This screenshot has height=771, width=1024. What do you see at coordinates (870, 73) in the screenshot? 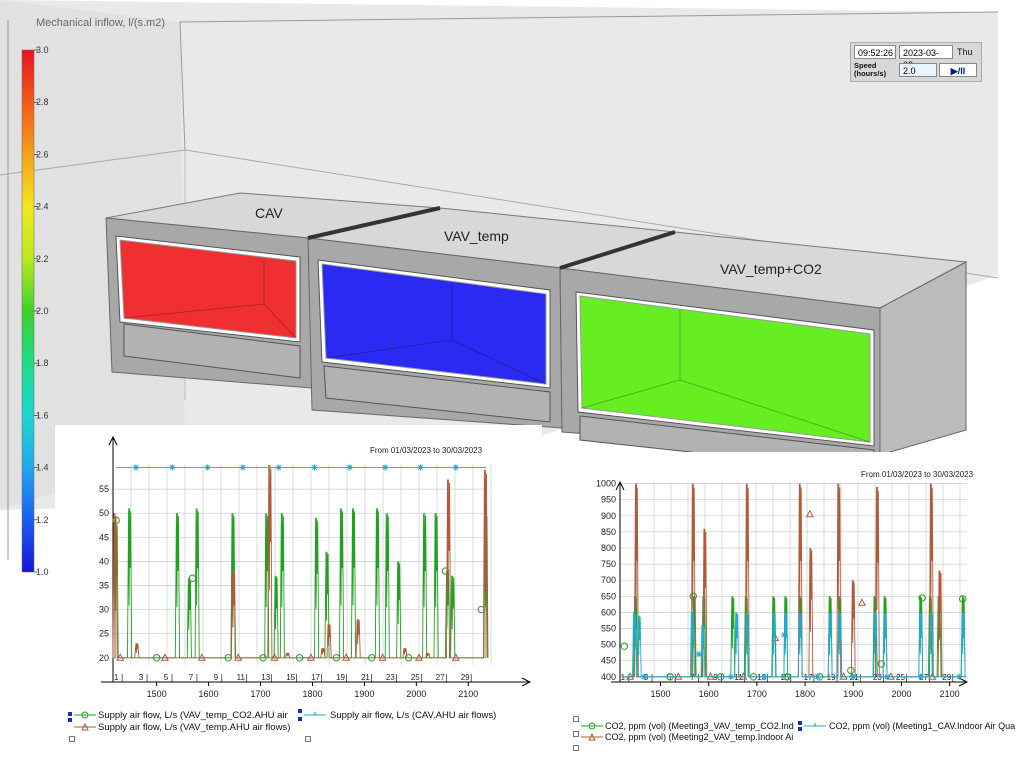
I see `speed-unit-label: (hours/s)` at bounding box center [870, 73].